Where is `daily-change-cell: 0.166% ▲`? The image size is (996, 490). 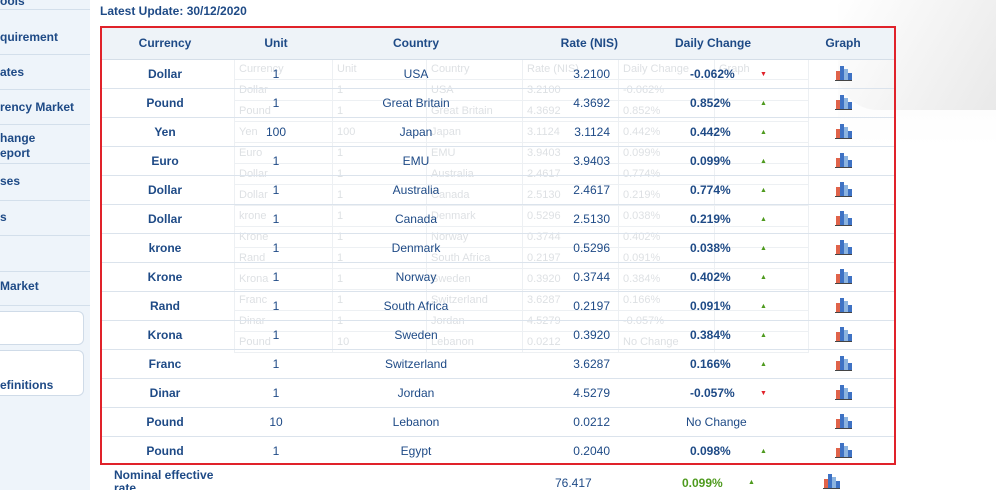
daily-change-cell: 0.166% ▲ is located at coordinates (713, 364).